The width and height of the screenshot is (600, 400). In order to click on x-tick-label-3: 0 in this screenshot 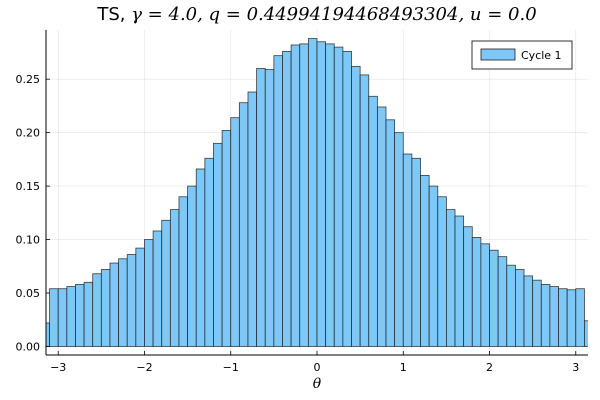, I will do `click(317, 367)`.